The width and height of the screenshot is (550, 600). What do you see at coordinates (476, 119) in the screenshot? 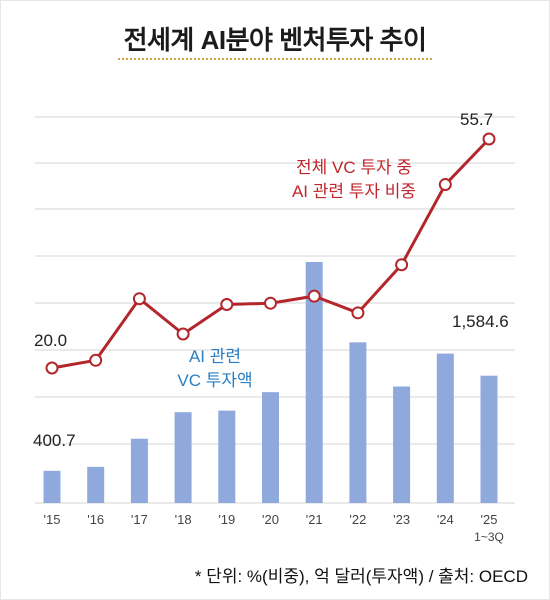
I see `line-label-last: 55.7` at bounding box center [476, 119].